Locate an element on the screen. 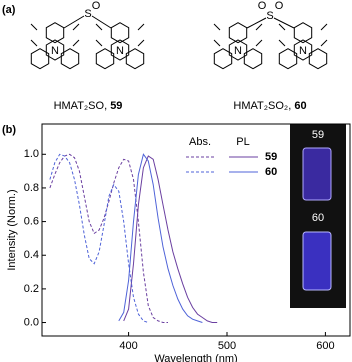  y-tick-label: 0.2 is located at coordinates (31, 289).